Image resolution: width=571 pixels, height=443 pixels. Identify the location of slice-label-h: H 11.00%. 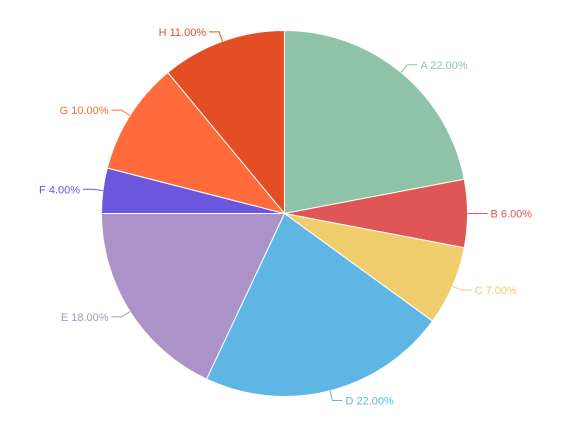
(183, 33).